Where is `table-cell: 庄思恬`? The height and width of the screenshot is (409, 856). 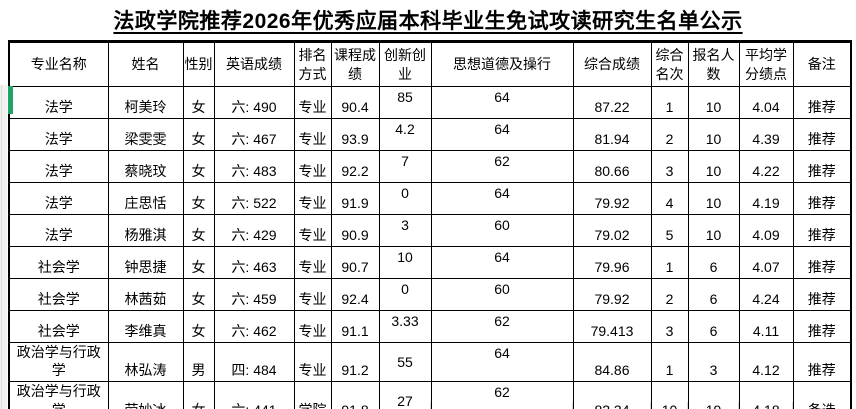 table-cell: 庄思恬 is located at coordinates (145, 198).